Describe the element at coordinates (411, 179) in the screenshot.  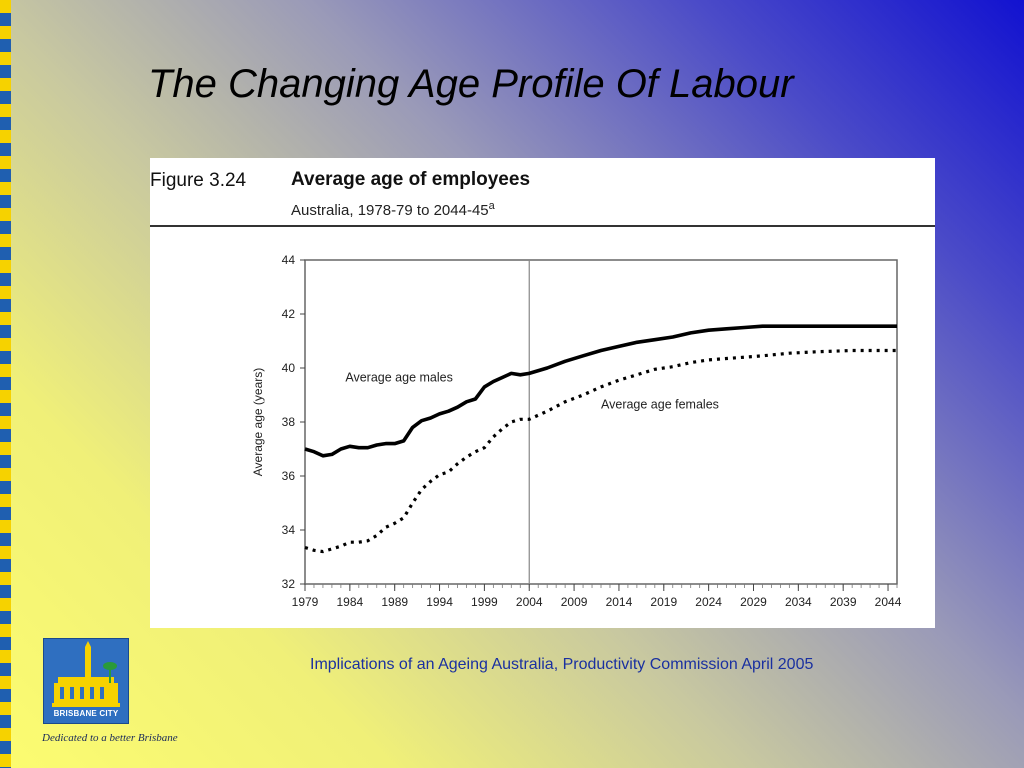
I see `figure-title: Average age of employees` at that location.